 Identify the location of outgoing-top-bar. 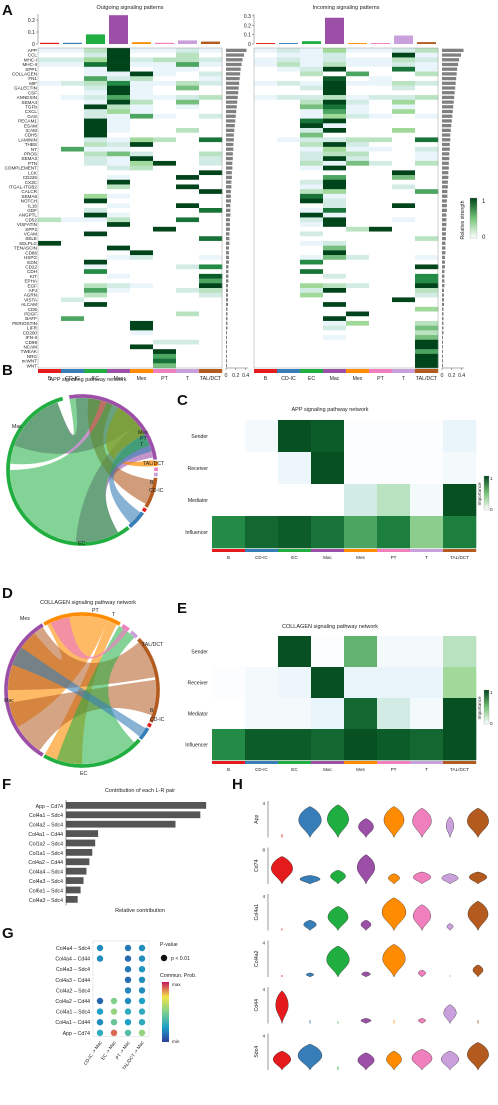
(72, 43).